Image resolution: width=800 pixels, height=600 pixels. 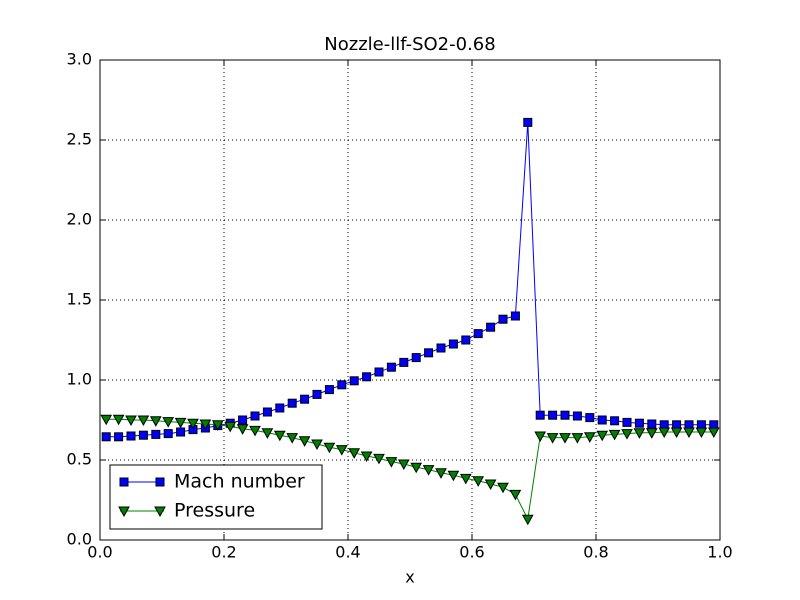 I want to click on y-tick-label: 3.0, so click(x=79, y=59).